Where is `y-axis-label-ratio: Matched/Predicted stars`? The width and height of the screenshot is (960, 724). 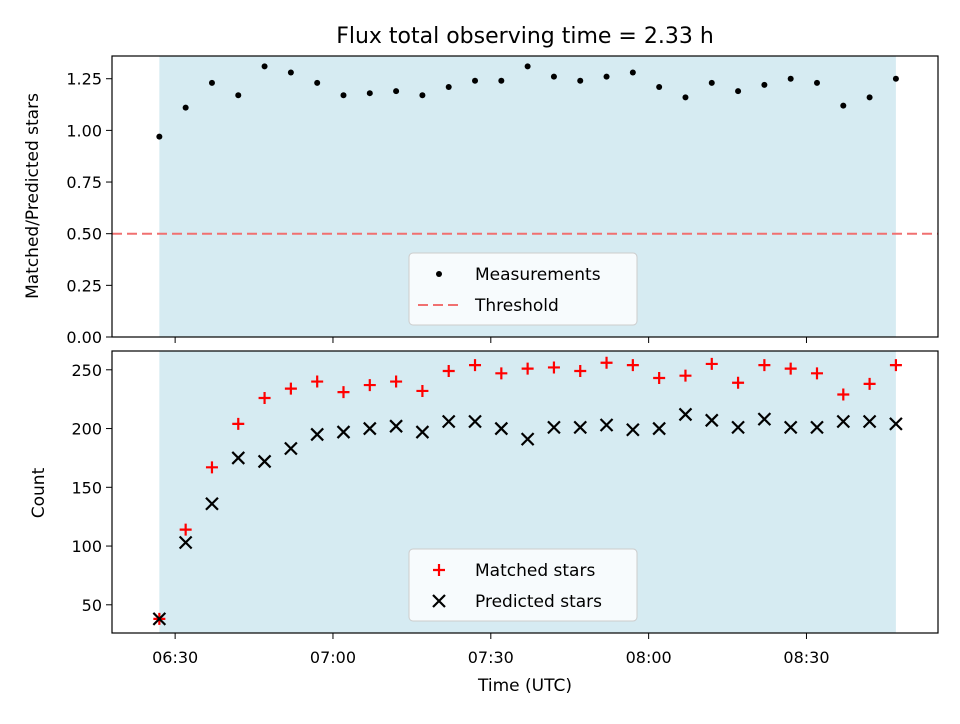
y-axis-label-ratio: Matched/Predicted stars is located at coordinates (33, 196).